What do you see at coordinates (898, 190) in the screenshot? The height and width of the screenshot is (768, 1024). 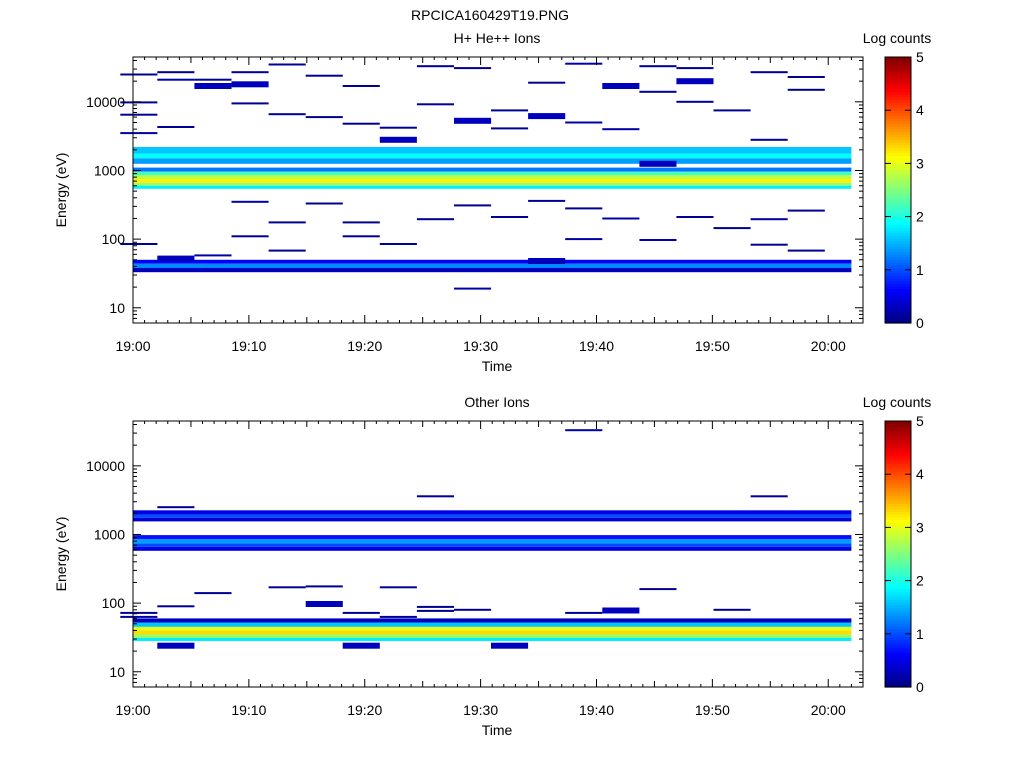 I see `colorbar-frame` at bounding box center [898, 190].